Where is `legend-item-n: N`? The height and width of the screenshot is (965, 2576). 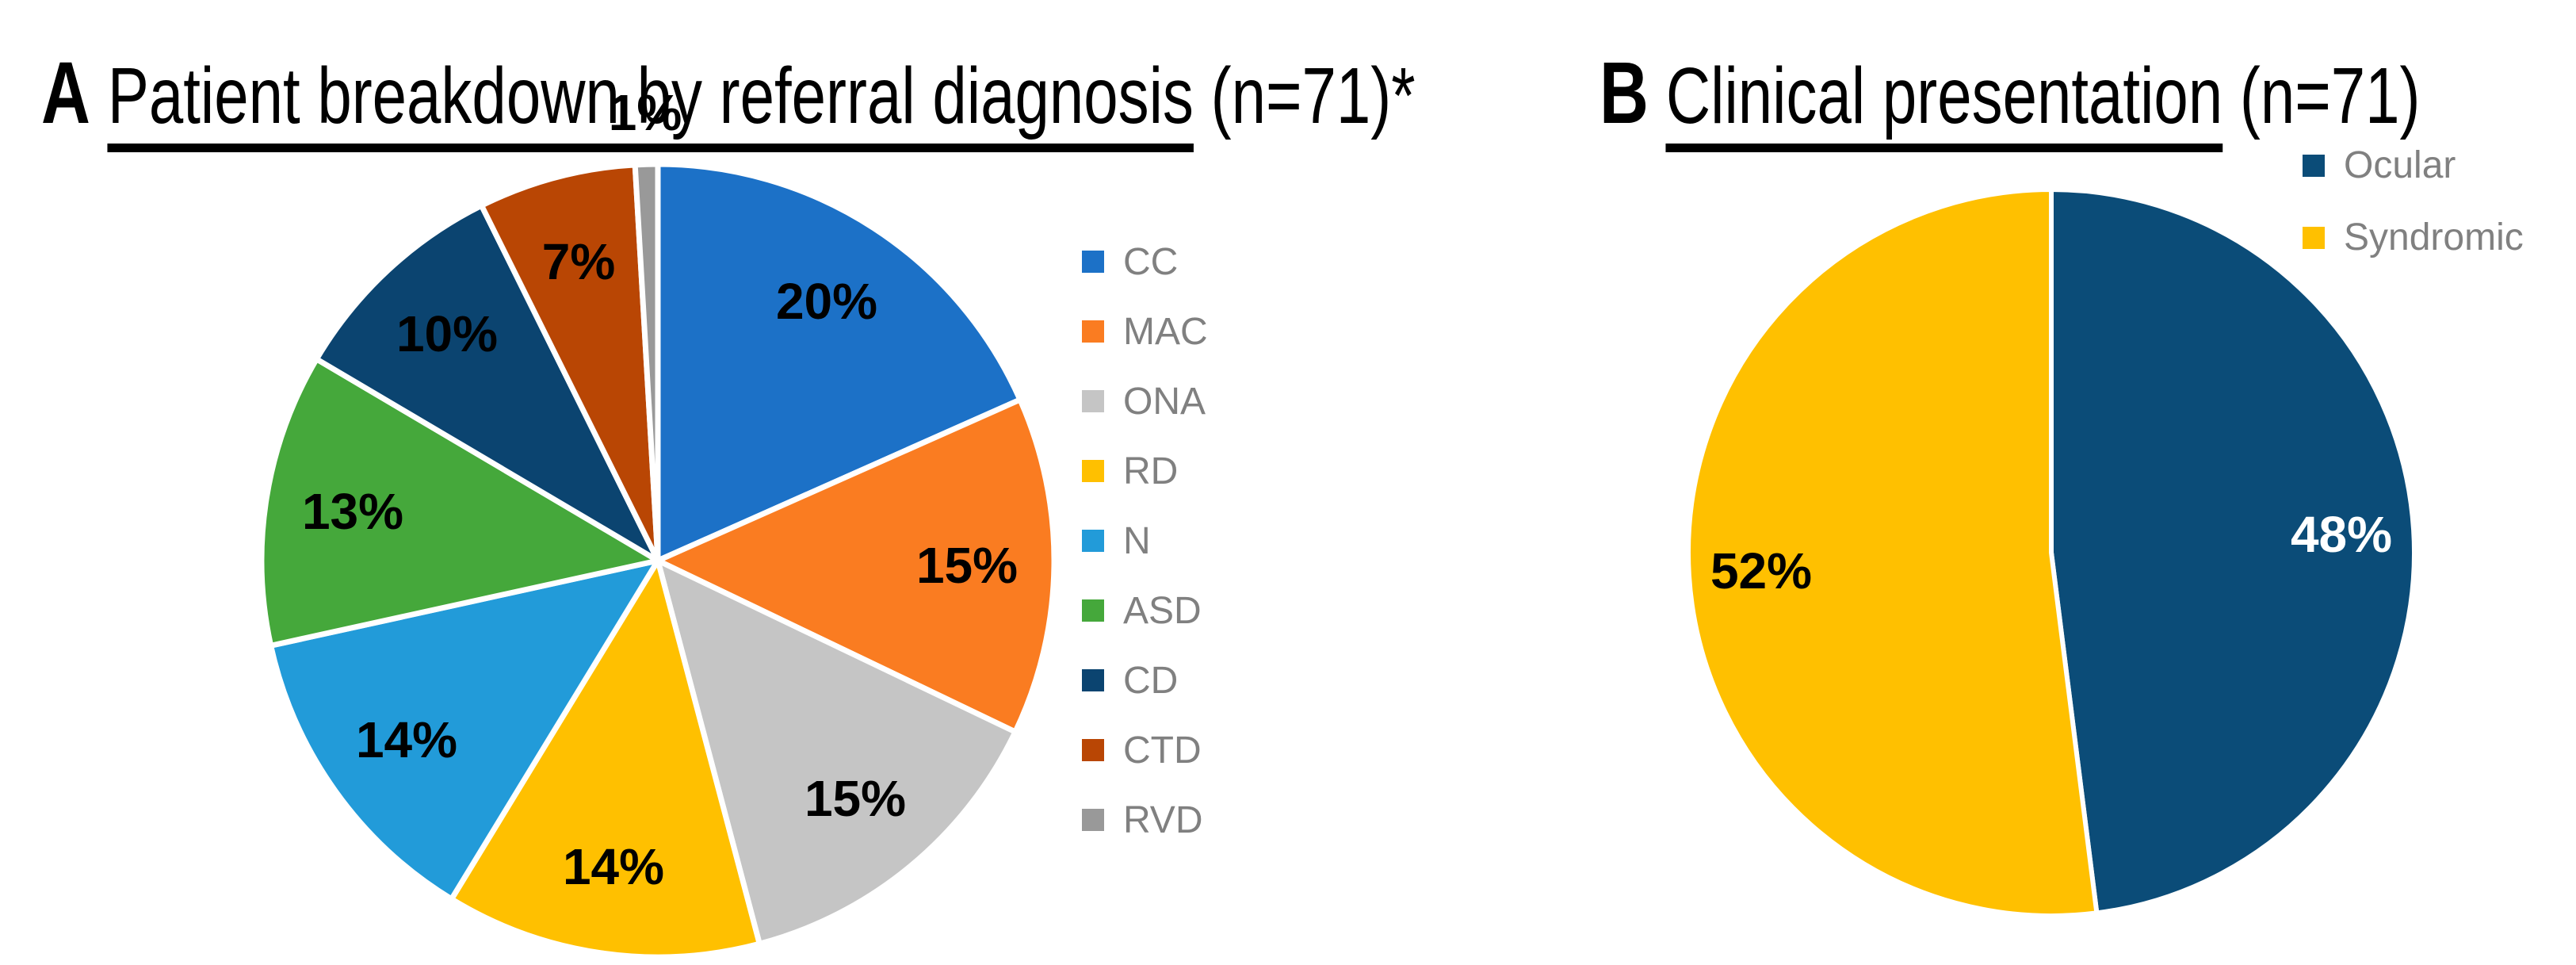
legend-item-n: N is located at coordinates (1145, 541).